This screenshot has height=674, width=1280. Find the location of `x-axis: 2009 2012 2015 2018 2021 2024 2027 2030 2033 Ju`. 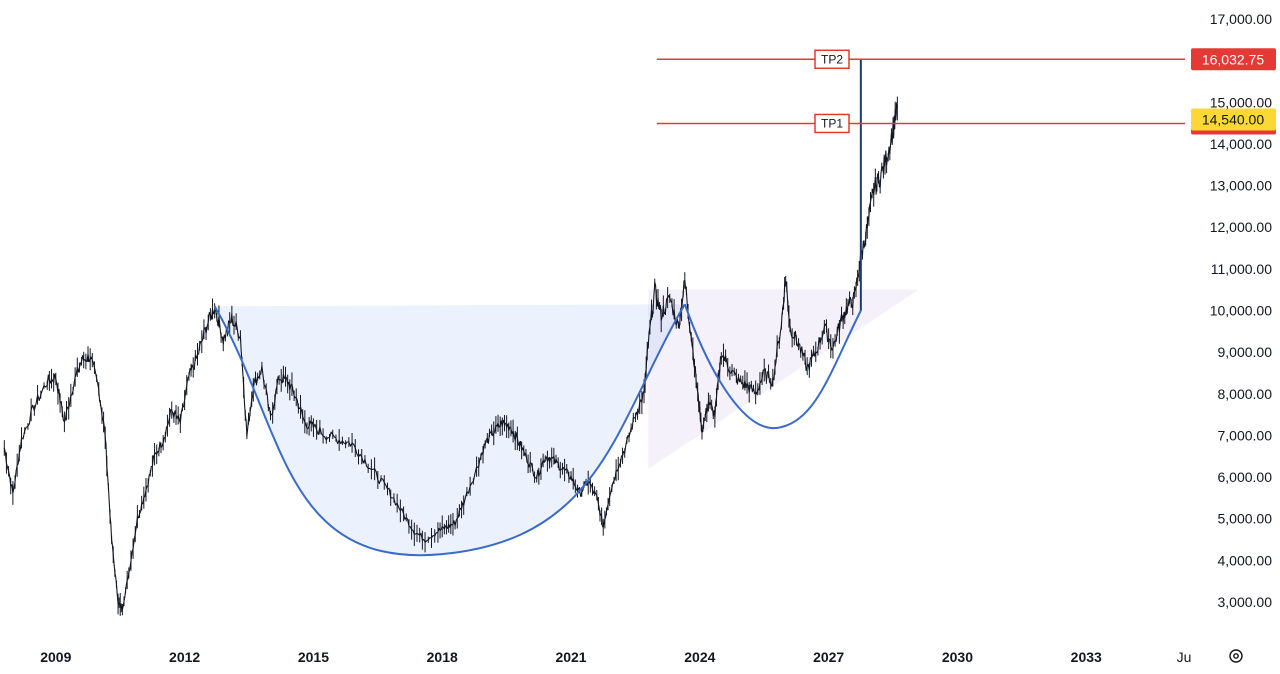

x-axis: 2009 2012 2015 2018 2021 2024 2027 2030 2033 Ju is located at coordinates (615, 657).